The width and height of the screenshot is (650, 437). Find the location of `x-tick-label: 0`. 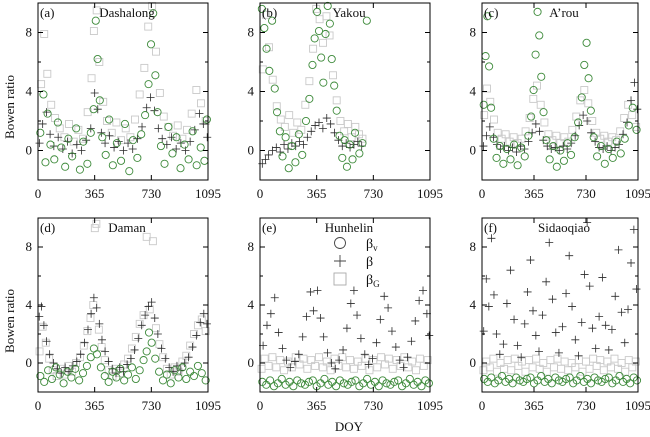

x-tick-label: 0 is located at coordinates (482, 405).